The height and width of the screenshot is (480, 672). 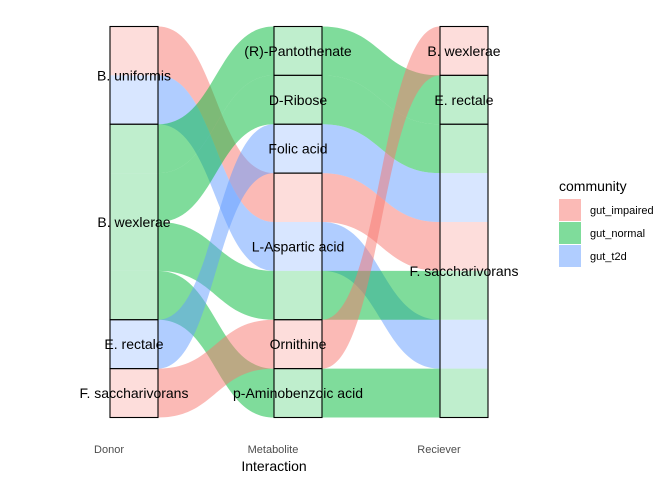 I want to click on stratum-label-donor-b-wexlerae: B. wexlerae, so click(x=133, y=222).